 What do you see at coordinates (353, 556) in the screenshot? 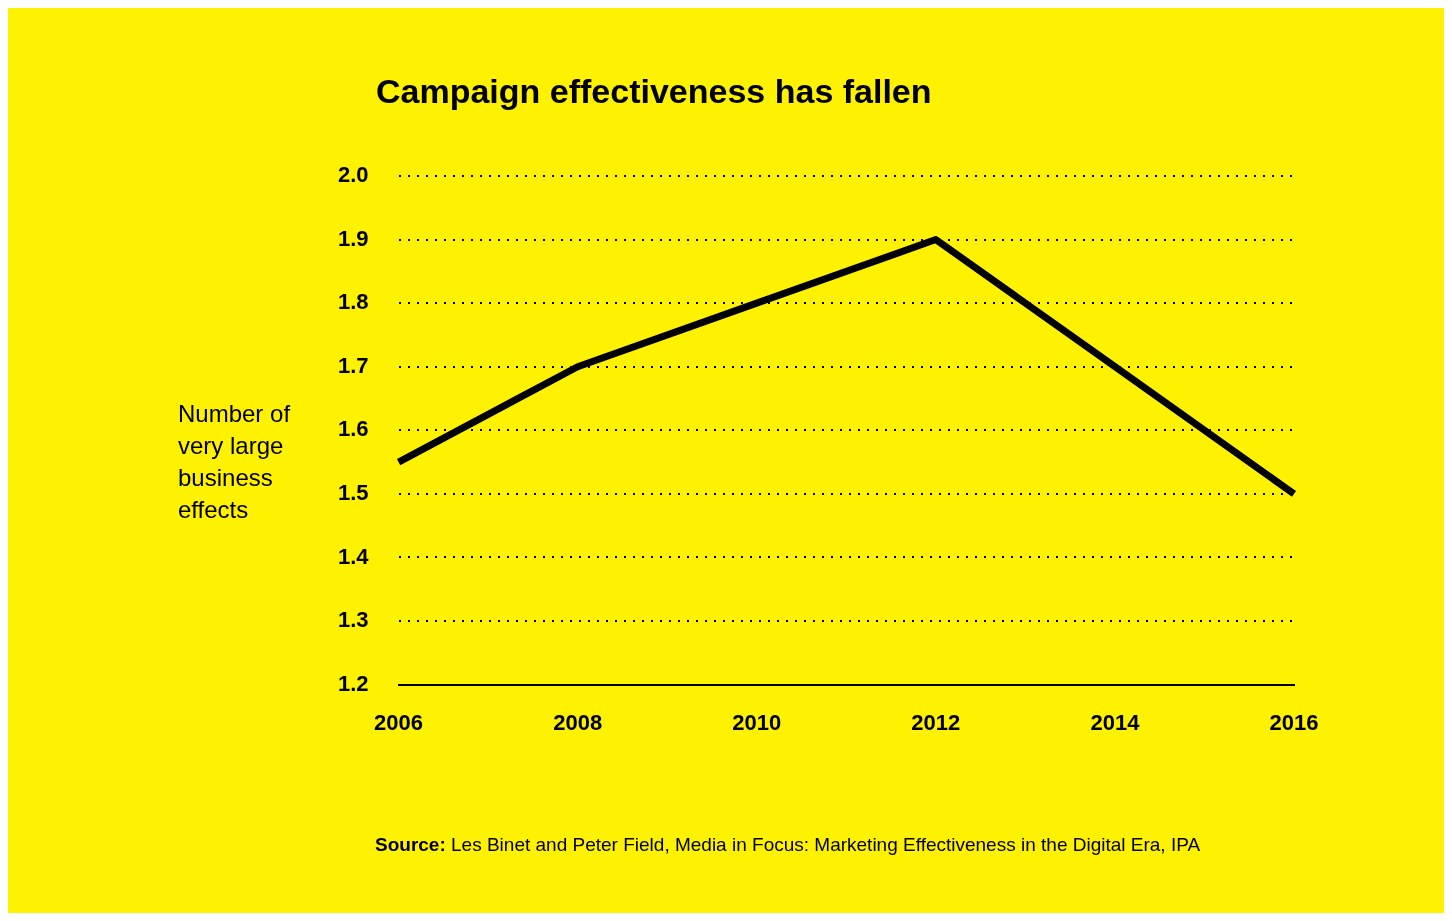
I see `y-tick-label: 1.4` at bounding box center [353, 556].